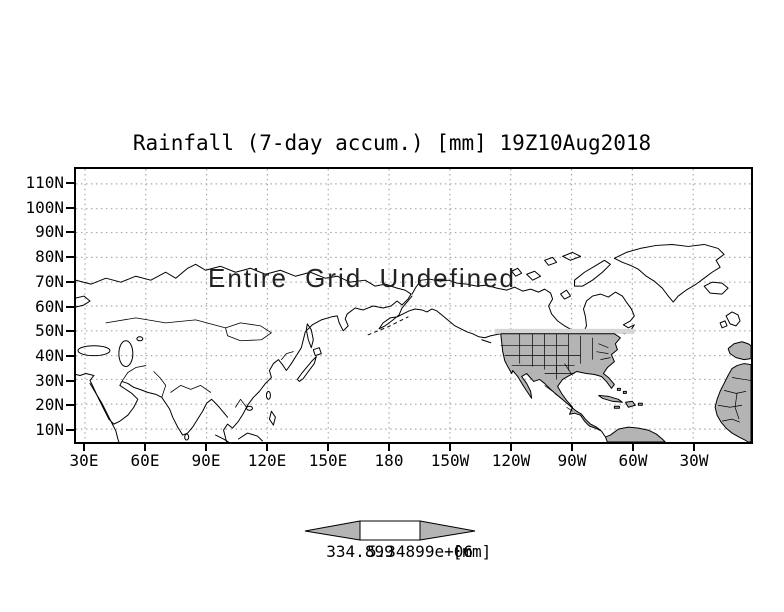 The height and width of the screenshot is (612, 784). What do you see at coordinates (49, 306) in the screenshot?
I see `lat-label: 60N` at bounding box center [49, 306].